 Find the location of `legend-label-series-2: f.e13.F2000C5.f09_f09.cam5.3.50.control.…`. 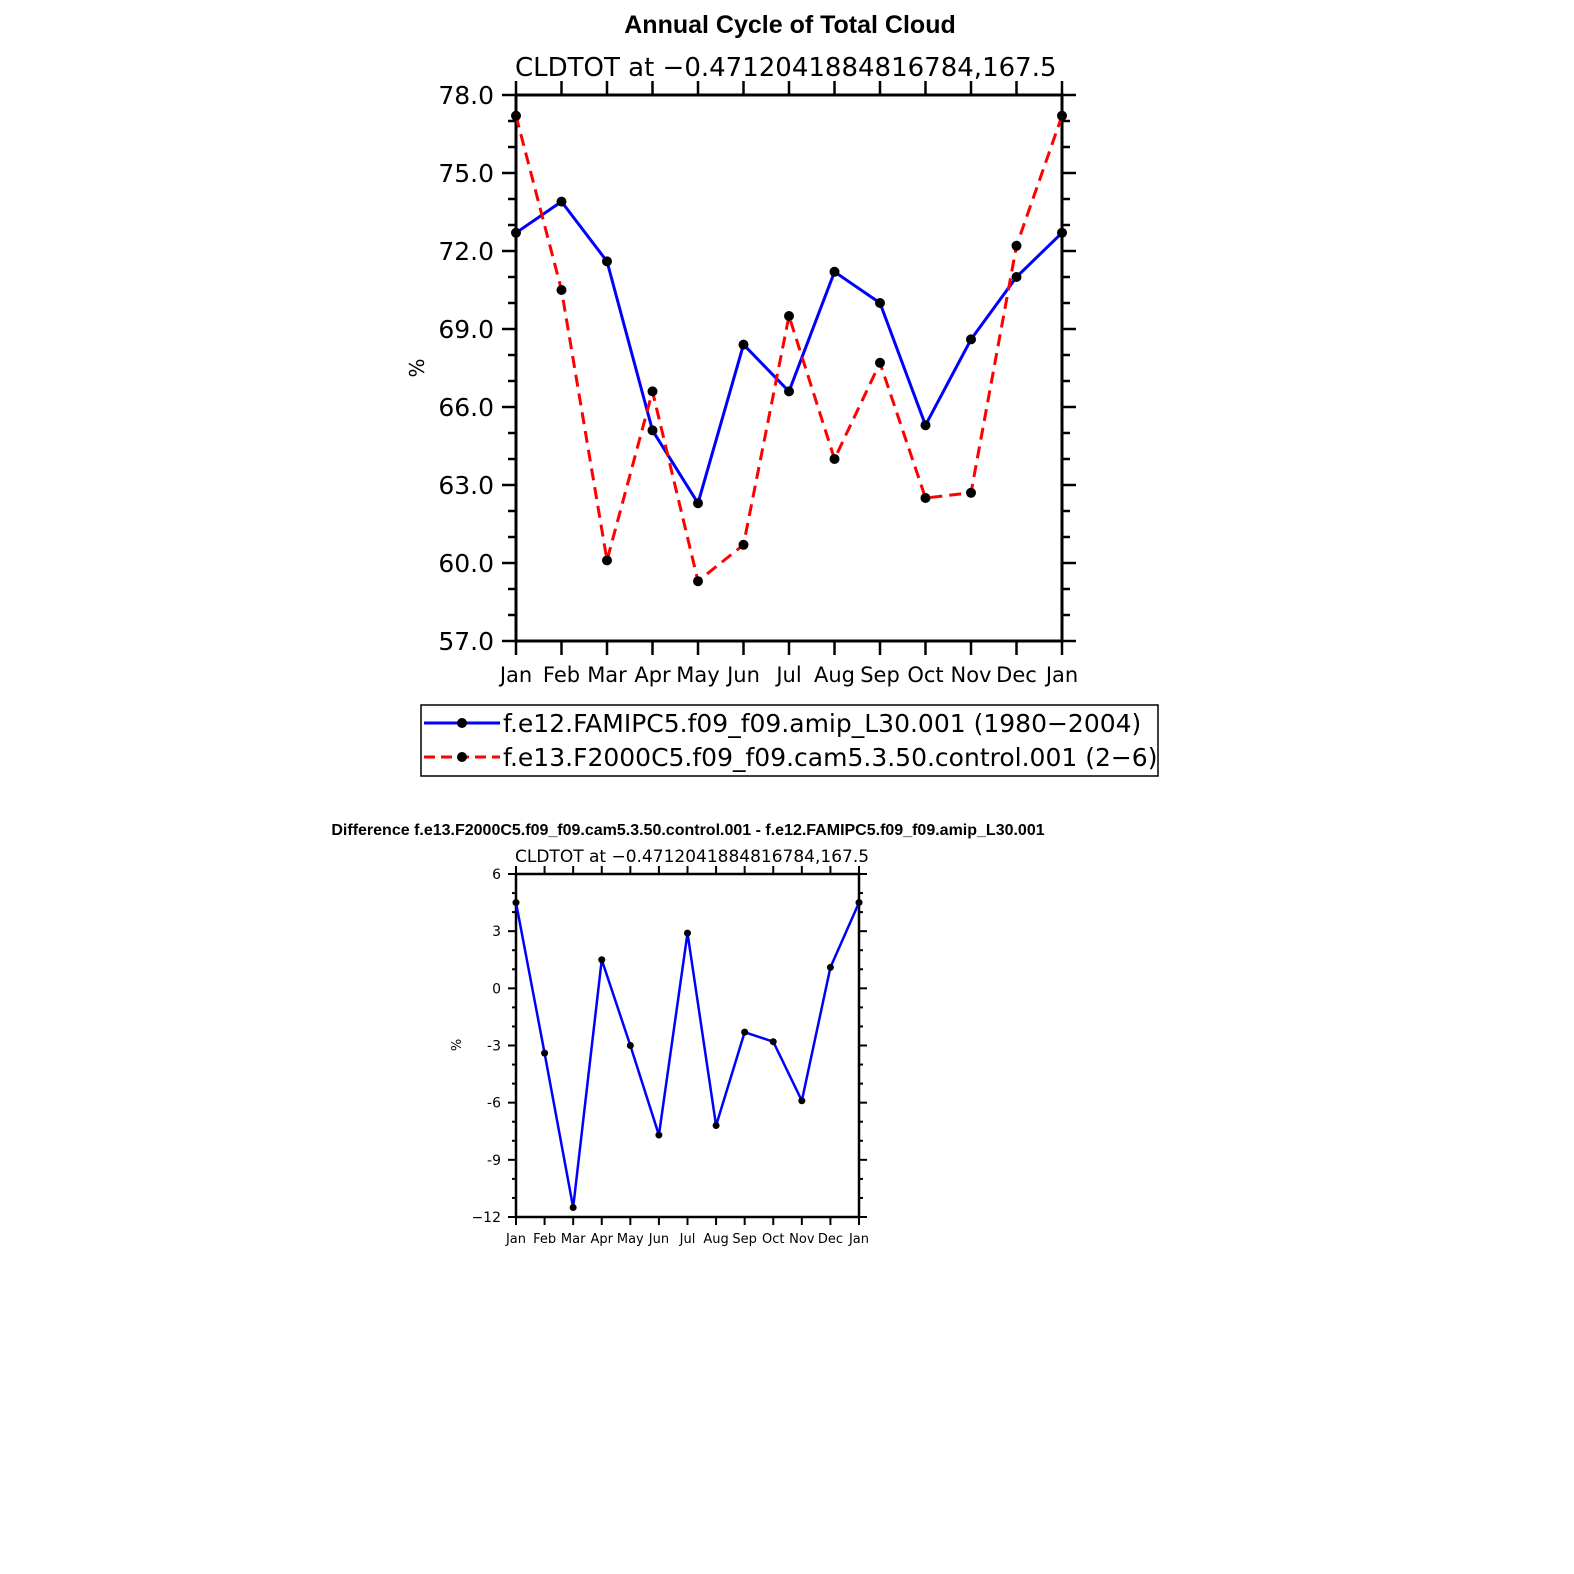

legend-label-series-2: f.e13.F2000C5.f09_f09.cam5.3.50.control.… is located at coordinates (830, 757).